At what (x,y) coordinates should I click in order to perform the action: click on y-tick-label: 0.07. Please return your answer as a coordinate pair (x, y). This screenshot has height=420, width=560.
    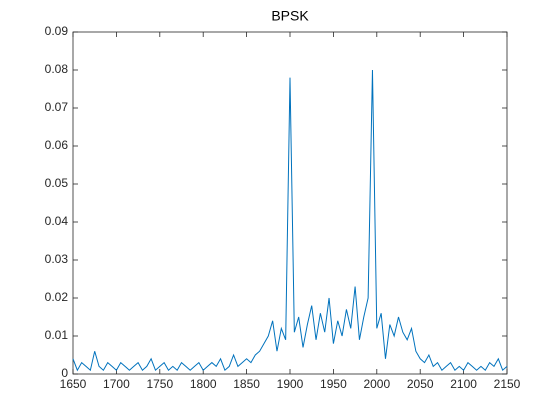
    Looking at the image, I should click on (57, 107).